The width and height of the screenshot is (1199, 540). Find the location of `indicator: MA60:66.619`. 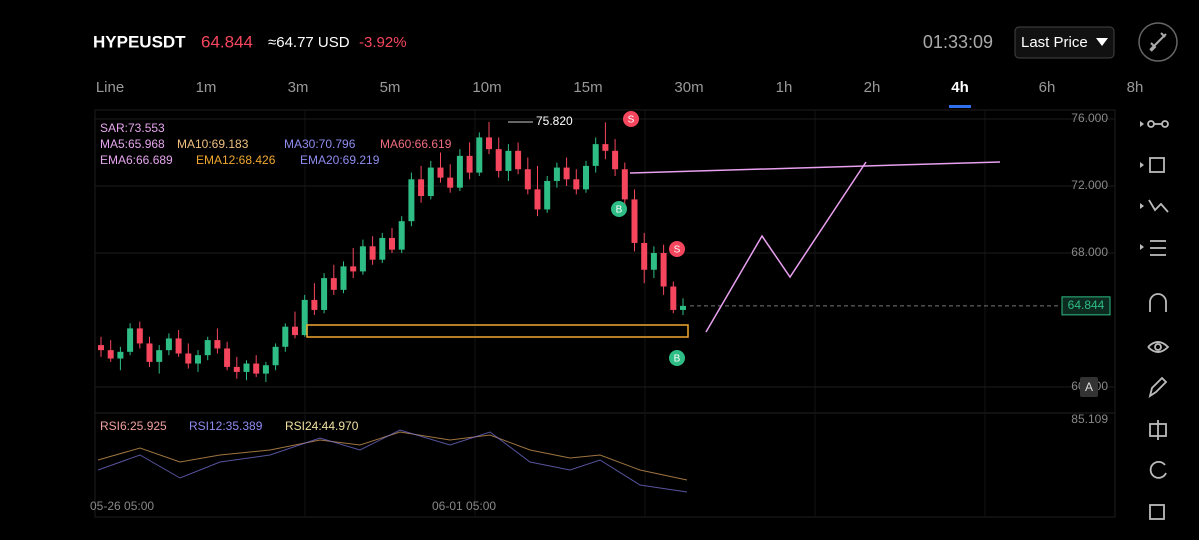

indicator: MA60:66.619 is located at coordinates (416, 144).